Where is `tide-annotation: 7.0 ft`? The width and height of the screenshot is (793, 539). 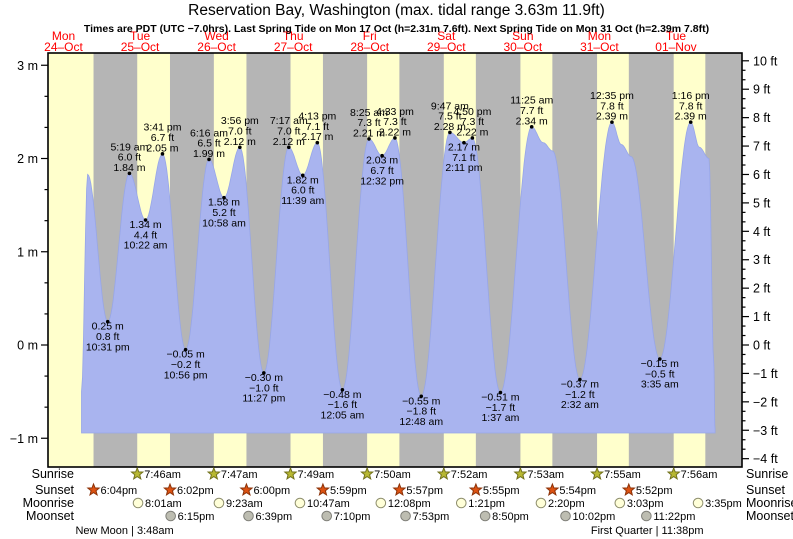
tide-annotation: 7.0 ft is located at coordinates (288, 132).